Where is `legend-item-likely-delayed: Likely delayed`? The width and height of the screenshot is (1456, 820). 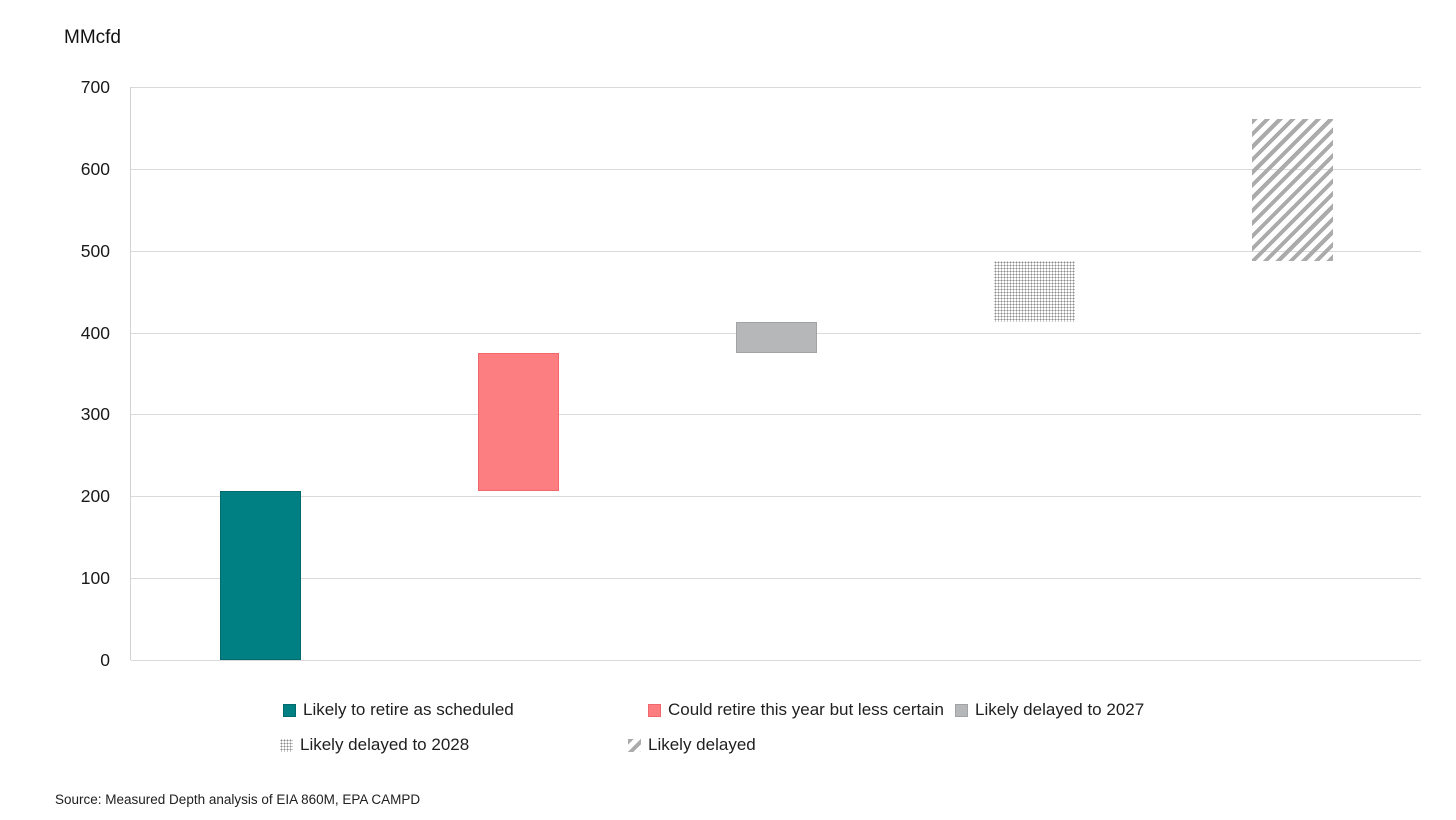
legend-item-likely-delayed: Likely delayed is located at coordinates (692, 745).